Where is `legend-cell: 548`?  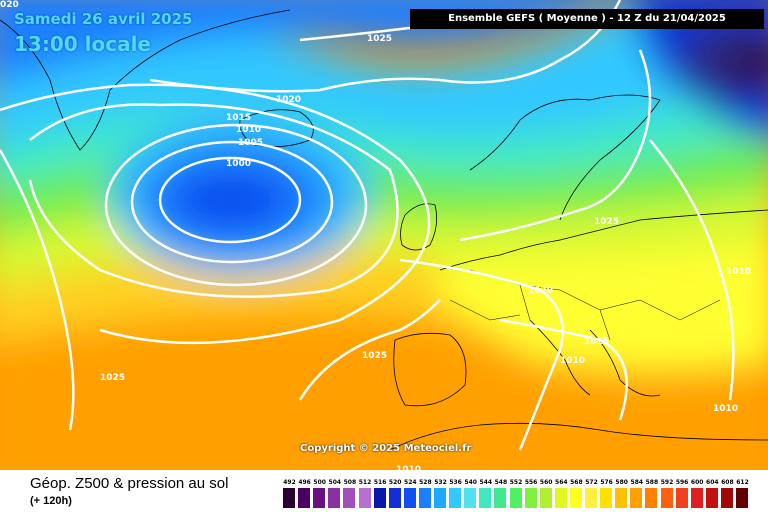 legend-cell: 548 is located at coordinates (500, 493).